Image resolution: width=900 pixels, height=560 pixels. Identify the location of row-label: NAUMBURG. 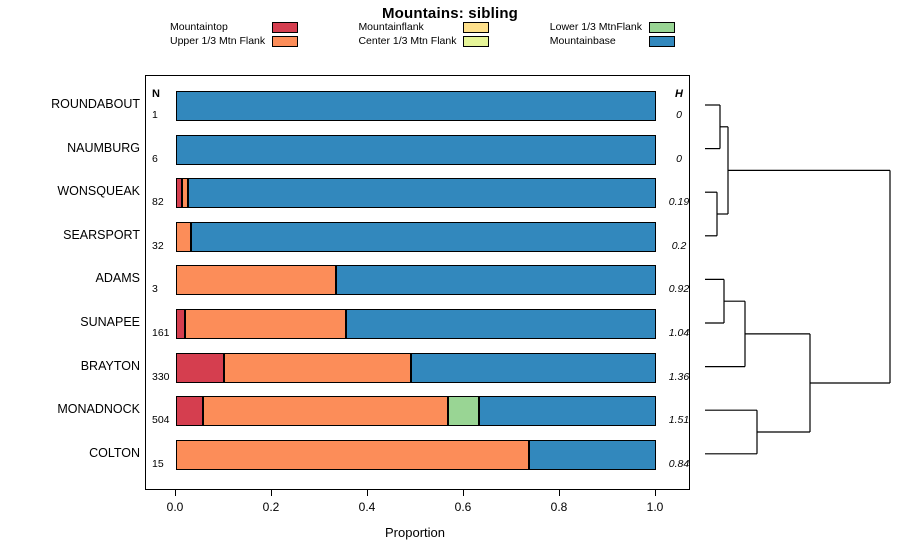
(103, 147).